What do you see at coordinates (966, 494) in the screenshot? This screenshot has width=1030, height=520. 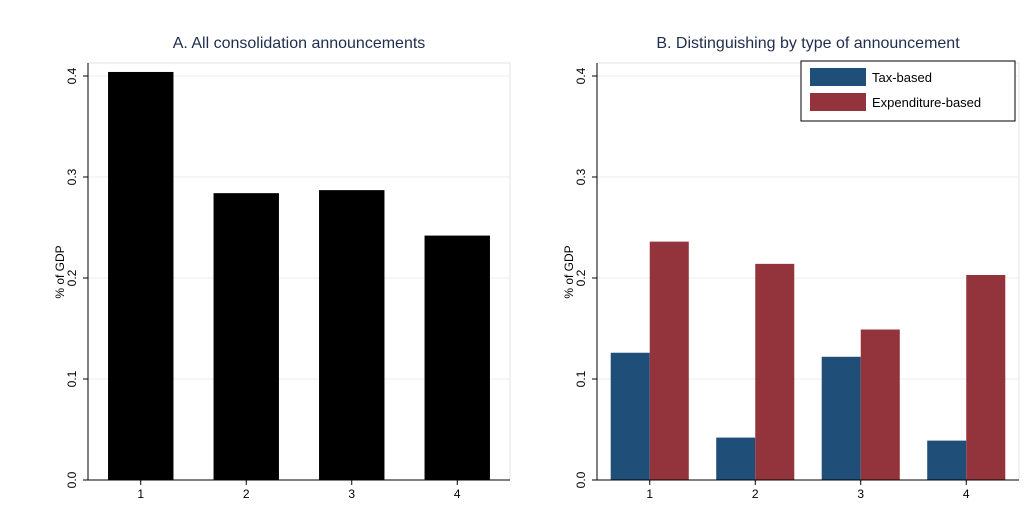 I see `panel-b-x-tick-label: 4` at bounding box center [966, 494].